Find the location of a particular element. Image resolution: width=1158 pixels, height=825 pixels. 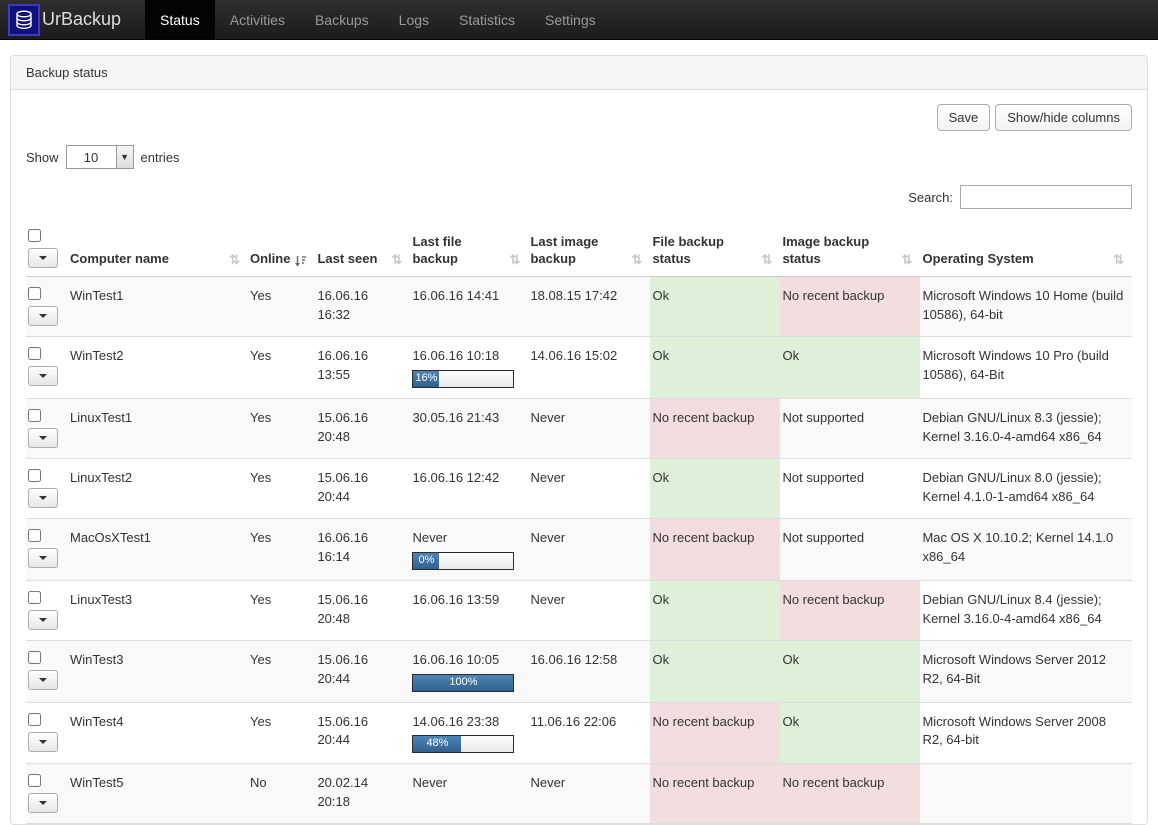

last-file-backup-value: 16.06.16 12:42 is located at coordinates (456, 477).